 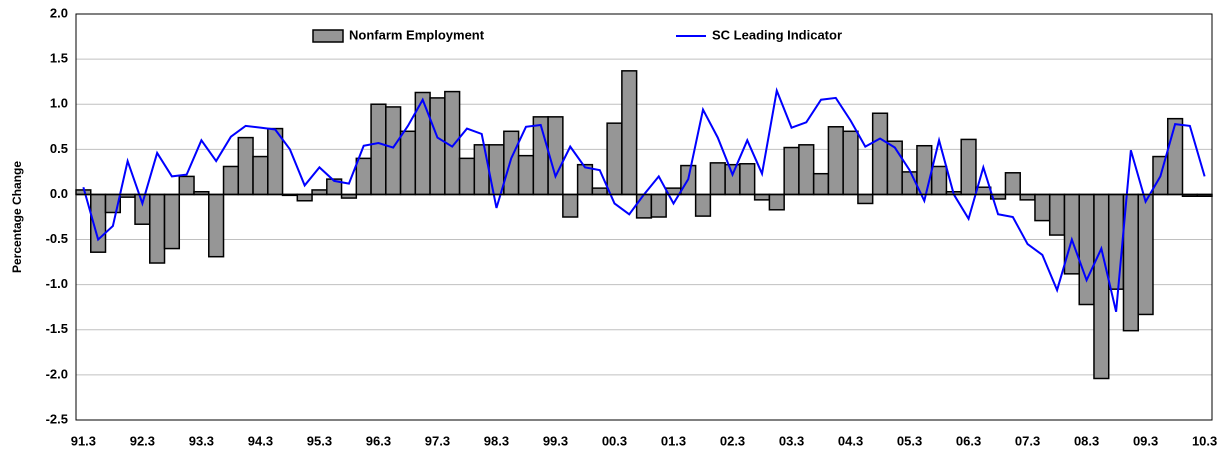 What do you see at coordinates (59, 12) in the screenshot?
I see `y-tick-label: 2.0` at bounding box center [59, 12].